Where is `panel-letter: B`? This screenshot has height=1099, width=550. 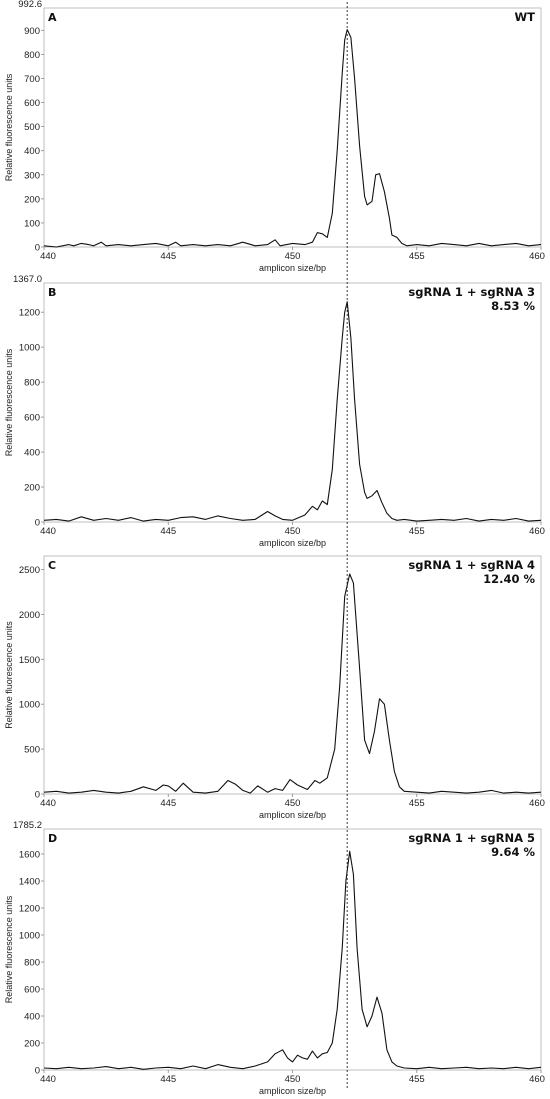 panel-letter: B is located at coordinates (52, 292).